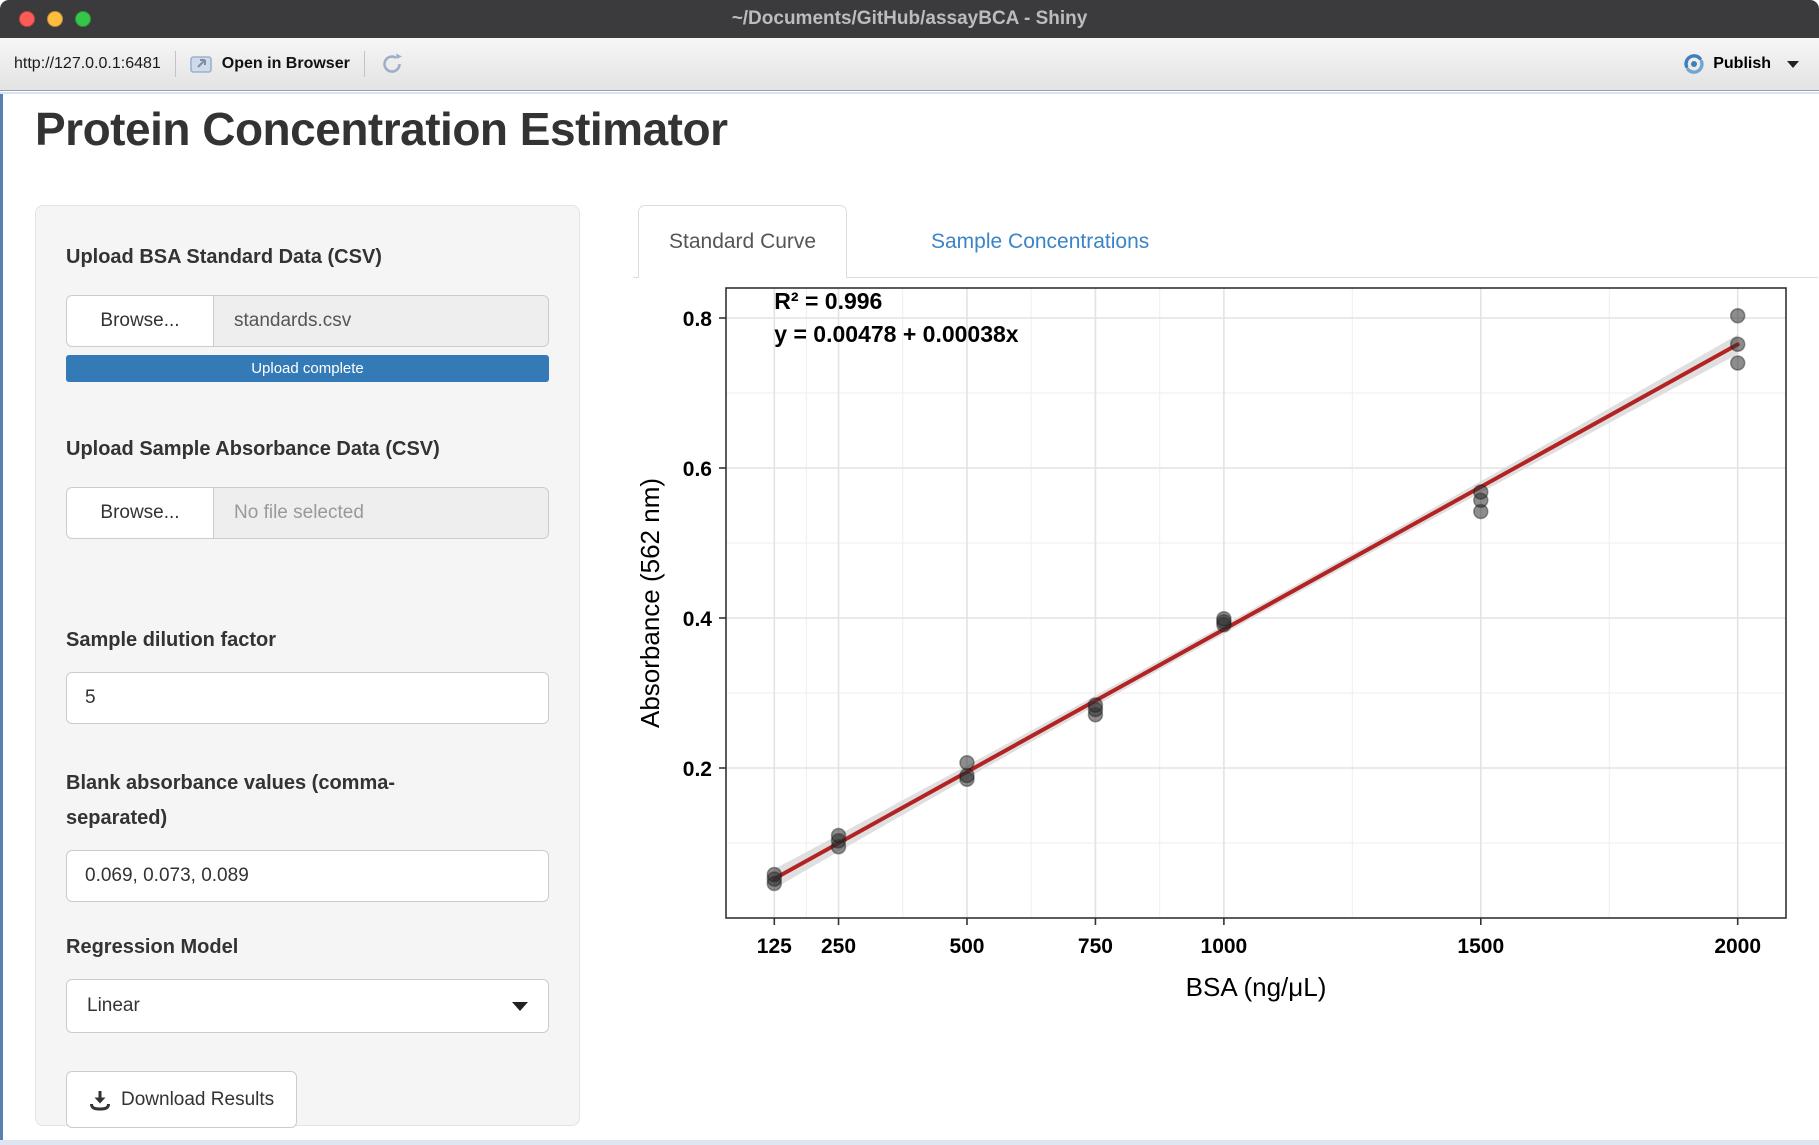 The image size is (1819, 1145). I want to click on upload-standard-label: Upload BSA Standard Data (CSV), so click(224, 257).